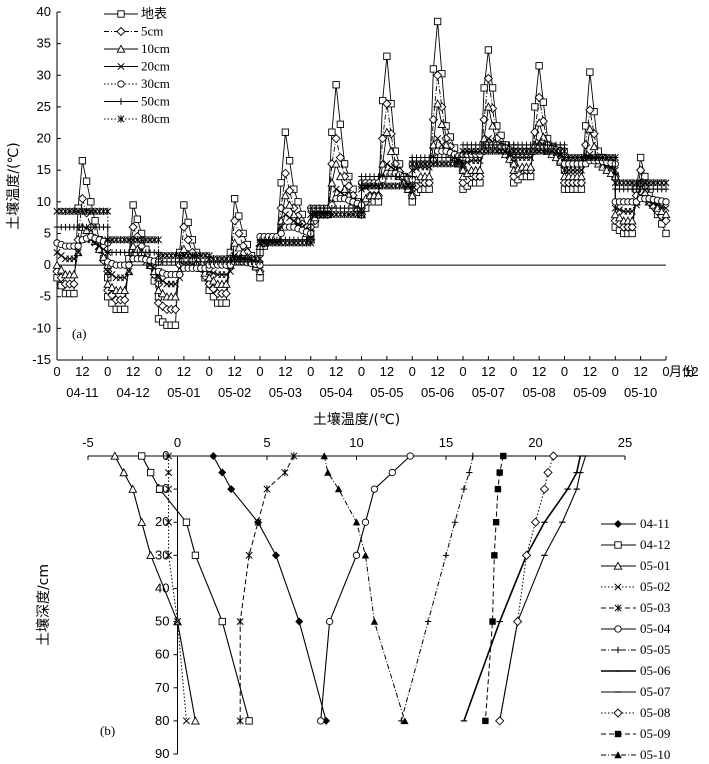 This screenshot has height=764, width=709. I want to click on legend-label-b: 05-04, so click(655, 628).